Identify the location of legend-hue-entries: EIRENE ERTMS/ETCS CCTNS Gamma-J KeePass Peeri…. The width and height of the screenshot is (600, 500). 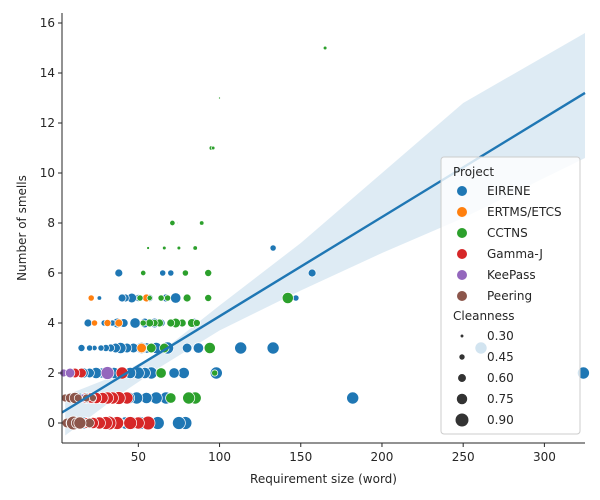
(509, 243).